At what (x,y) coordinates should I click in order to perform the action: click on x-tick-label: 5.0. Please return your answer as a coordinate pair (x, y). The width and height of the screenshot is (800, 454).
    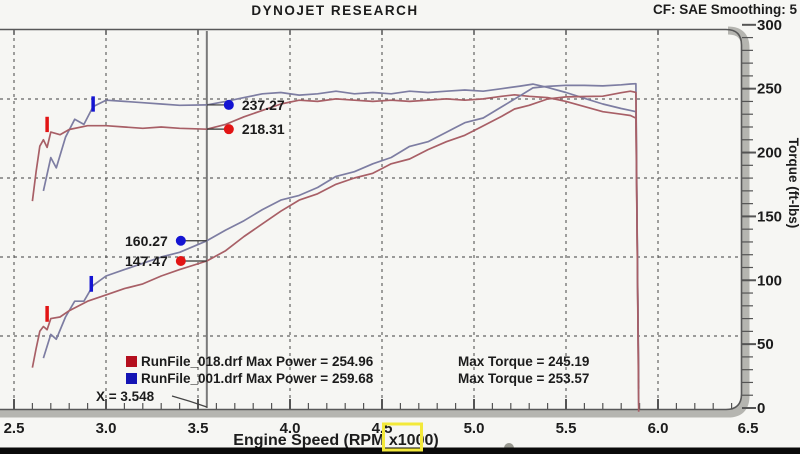
    Looking at the image, I should click on (474, 428).